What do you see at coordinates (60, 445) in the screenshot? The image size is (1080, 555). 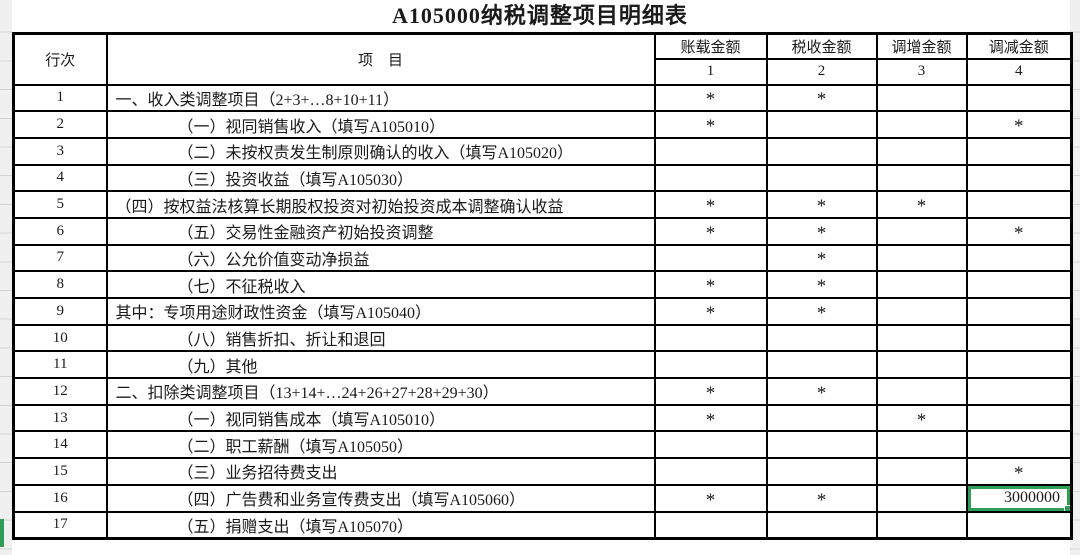 I see `cell-line-number: 14` at bounding box center [60, 445].